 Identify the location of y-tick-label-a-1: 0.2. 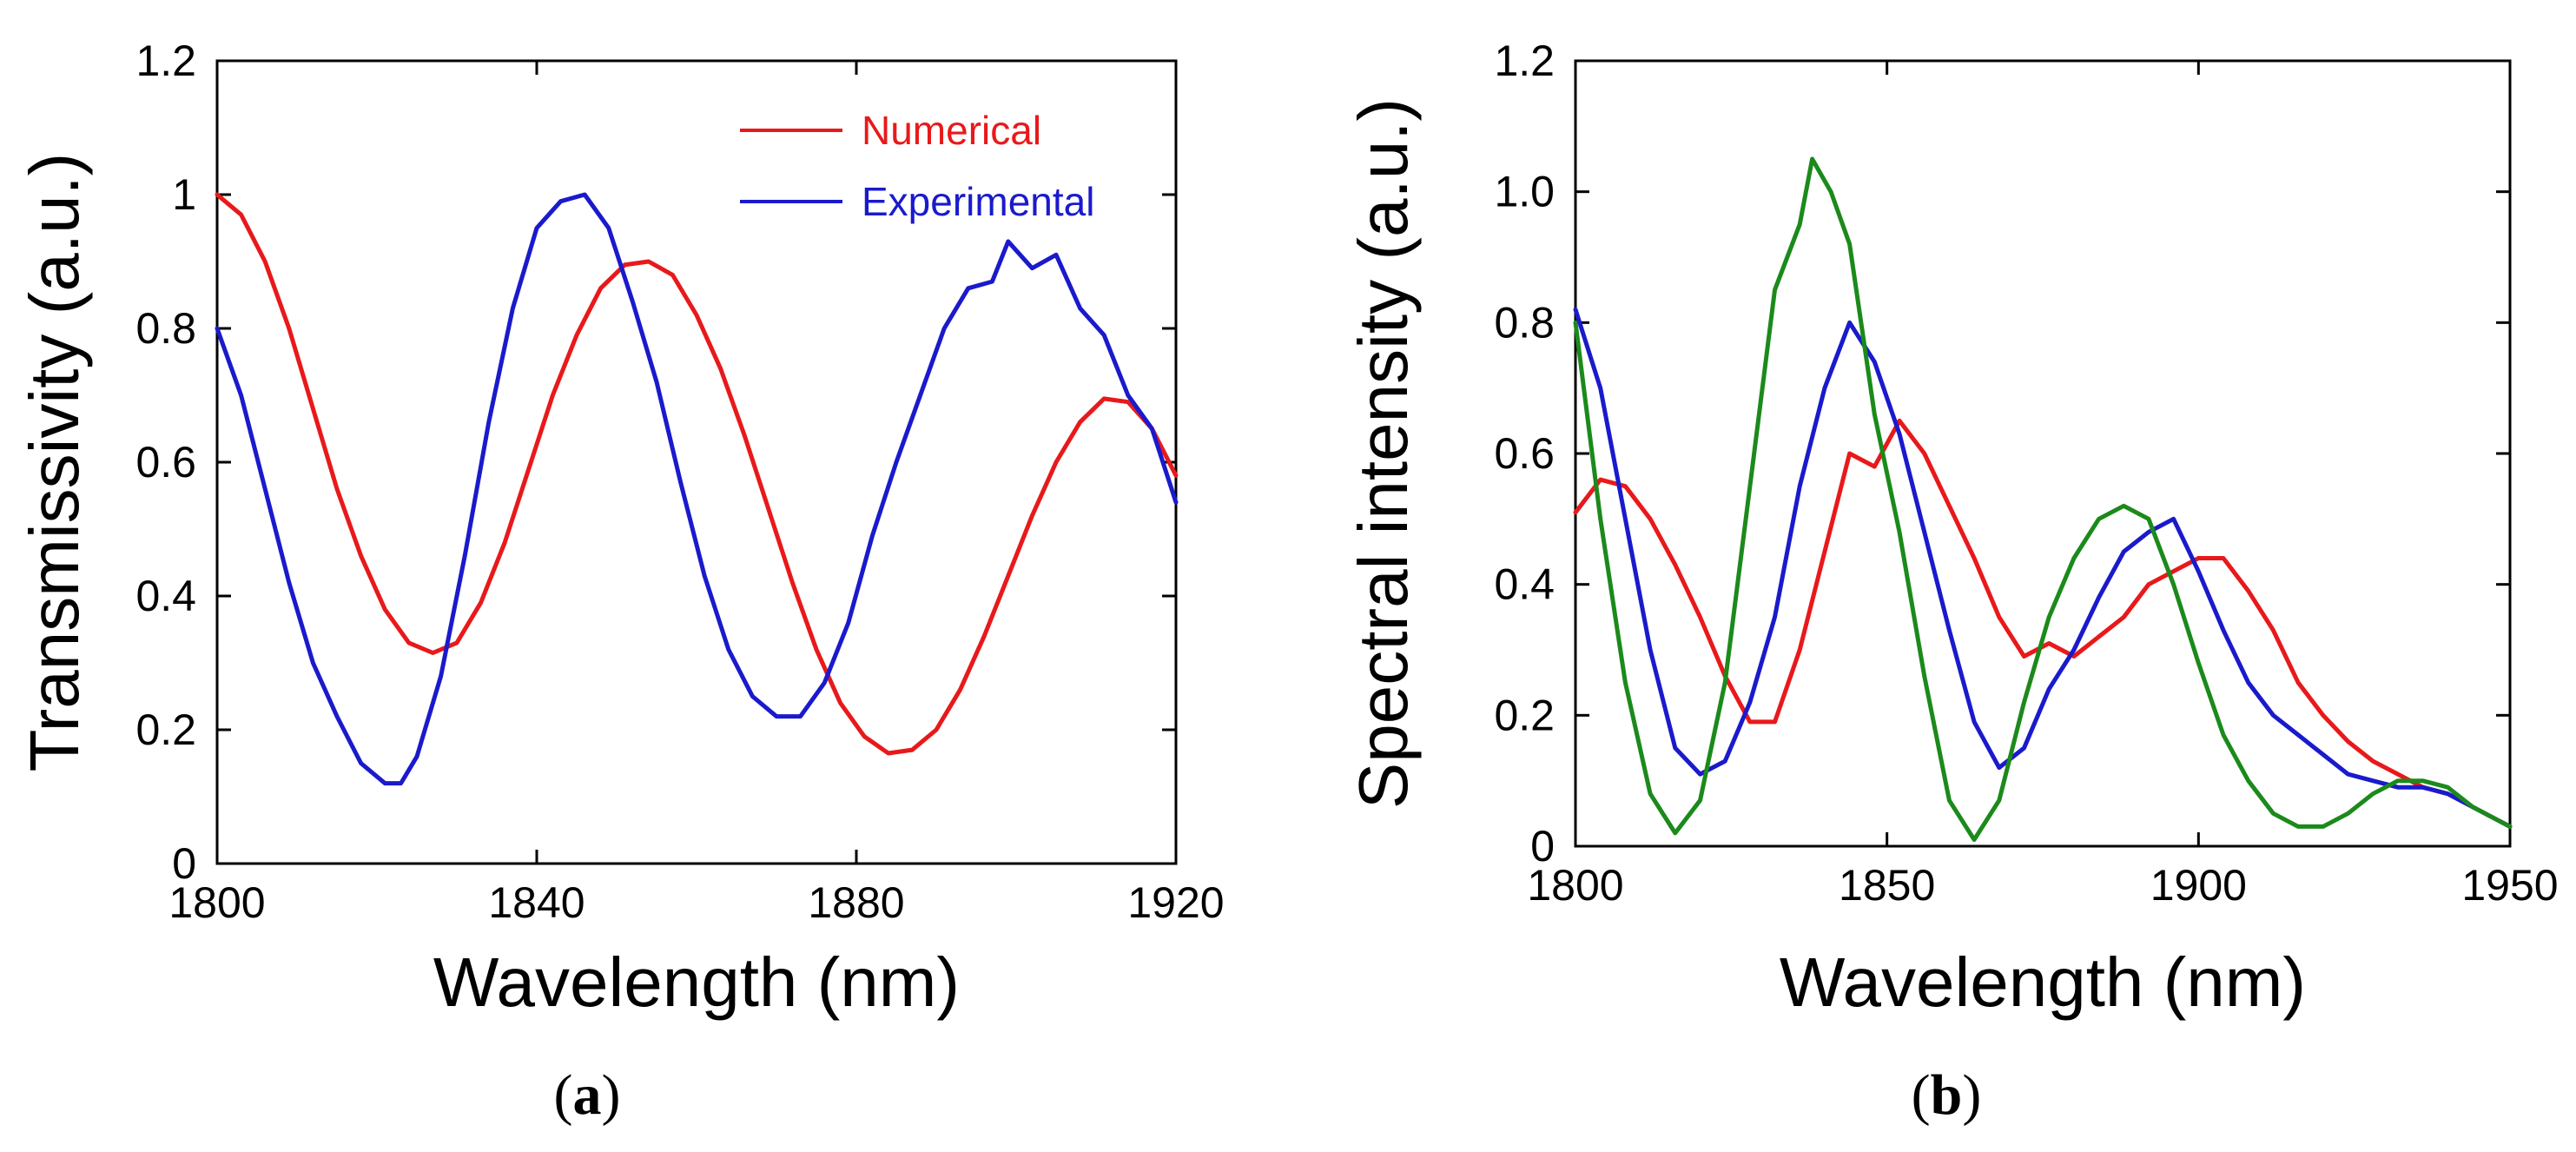
(166, 729).